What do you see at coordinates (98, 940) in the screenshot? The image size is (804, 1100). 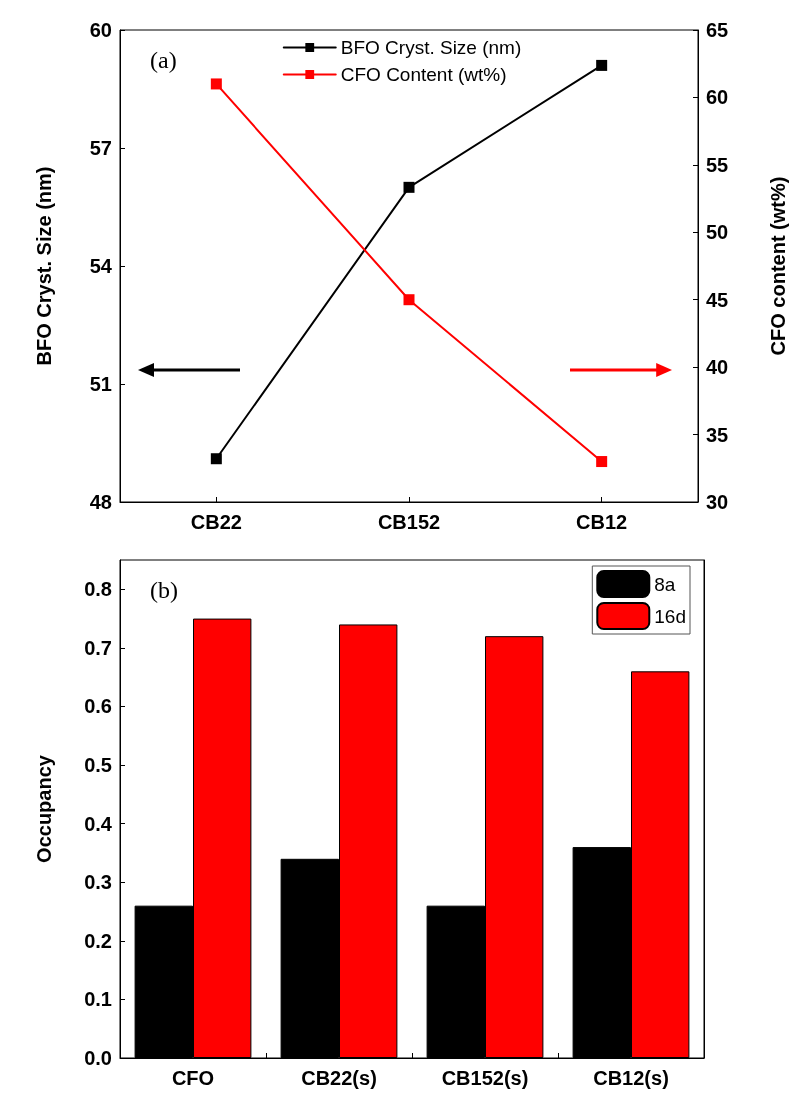 I see `y-tick-label: 0.2` at bounding box center [98, 940].